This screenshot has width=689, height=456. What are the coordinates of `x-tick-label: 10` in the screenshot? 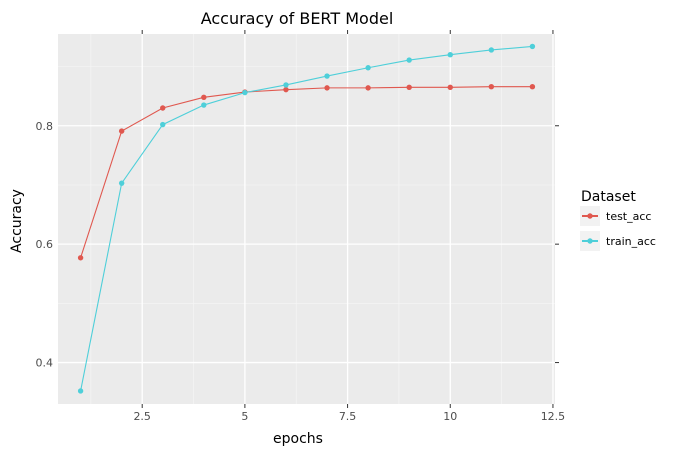 It's located at (450, 416).